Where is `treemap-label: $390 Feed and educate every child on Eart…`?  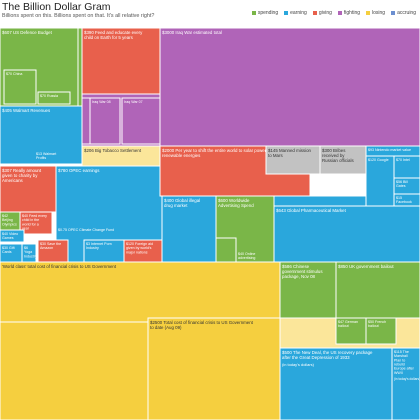
treemap-label: $390 Feed and educate every child on Eart… is located at coordinates (113, 35).